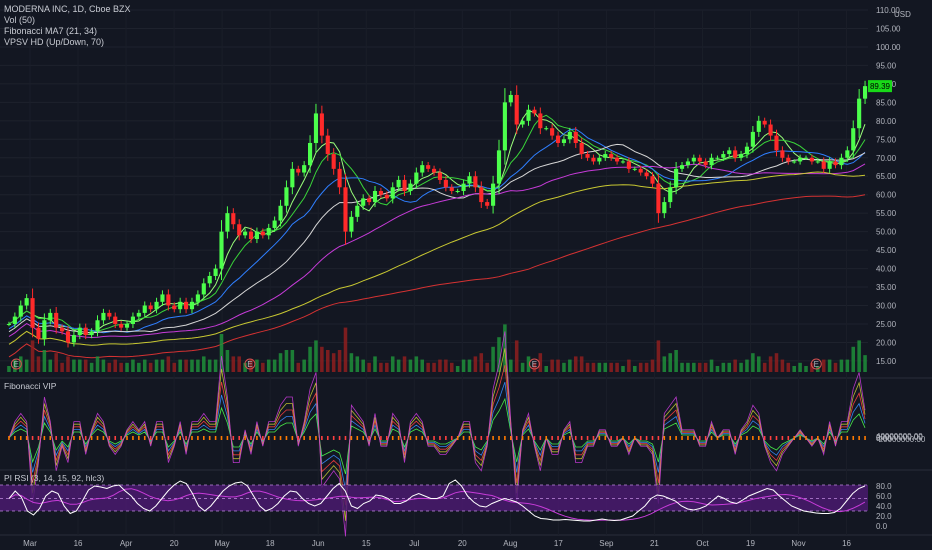  Describe the element at coordinates (270, 543) in the screenshot. I see `time-tick-label: 18` at that location.